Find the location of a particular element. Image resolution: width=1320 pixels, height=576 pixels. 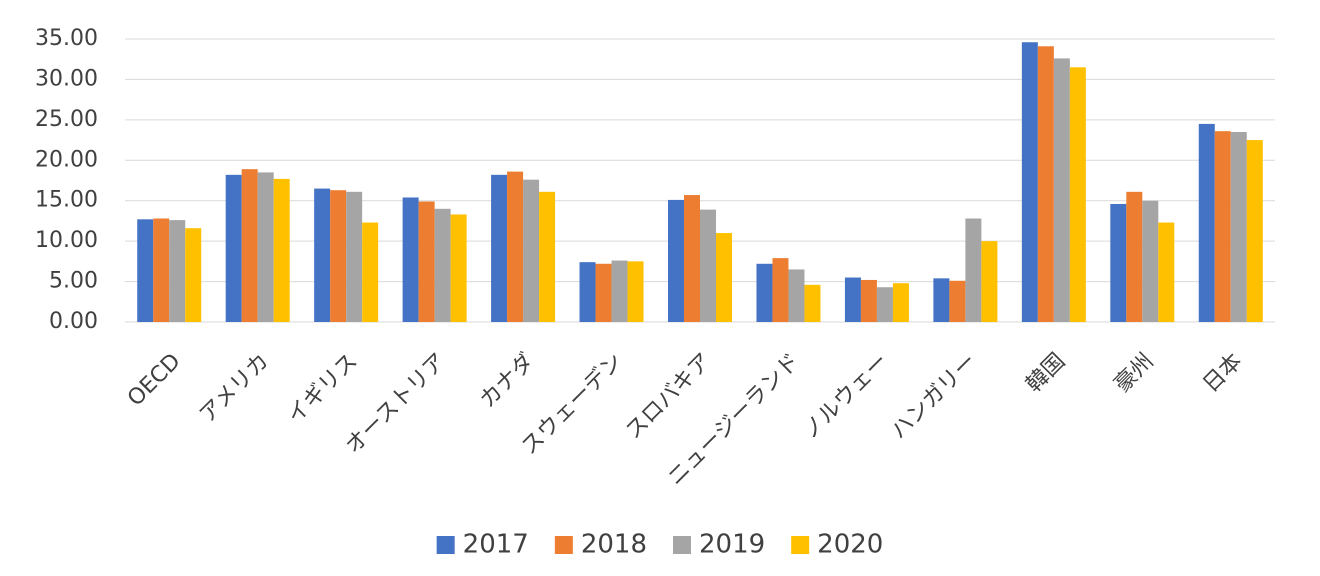

x-tick-label: 豪州 is located at coordinates (1134, 373).